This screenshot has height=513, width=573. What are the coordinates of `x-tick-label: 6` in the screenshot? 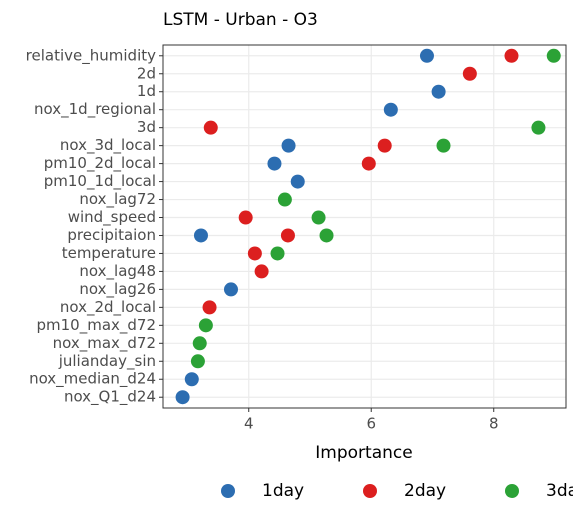 It's located at (371, 424).